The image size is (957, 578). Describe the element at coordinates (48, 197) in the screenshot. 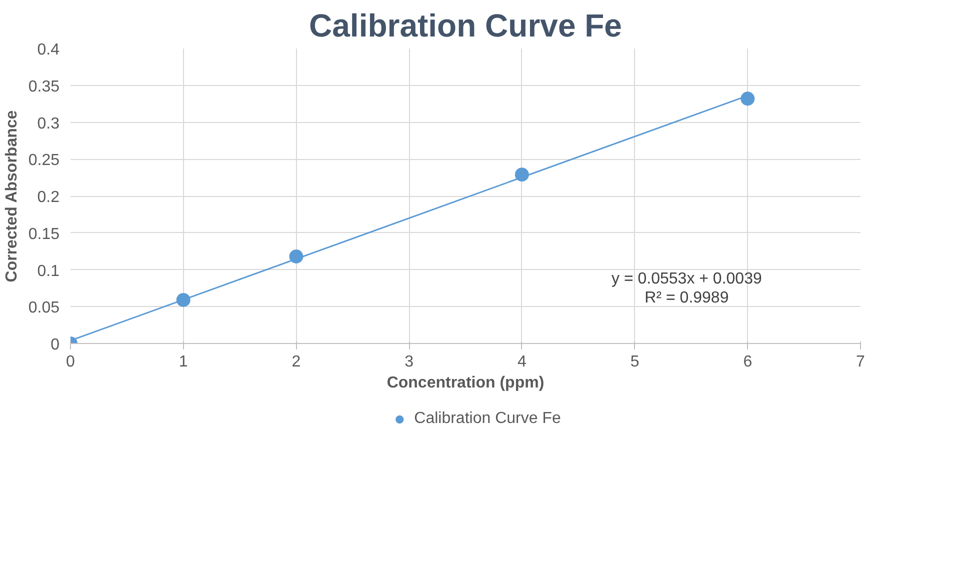

I see `y-tick-label: 0.2` at that location.